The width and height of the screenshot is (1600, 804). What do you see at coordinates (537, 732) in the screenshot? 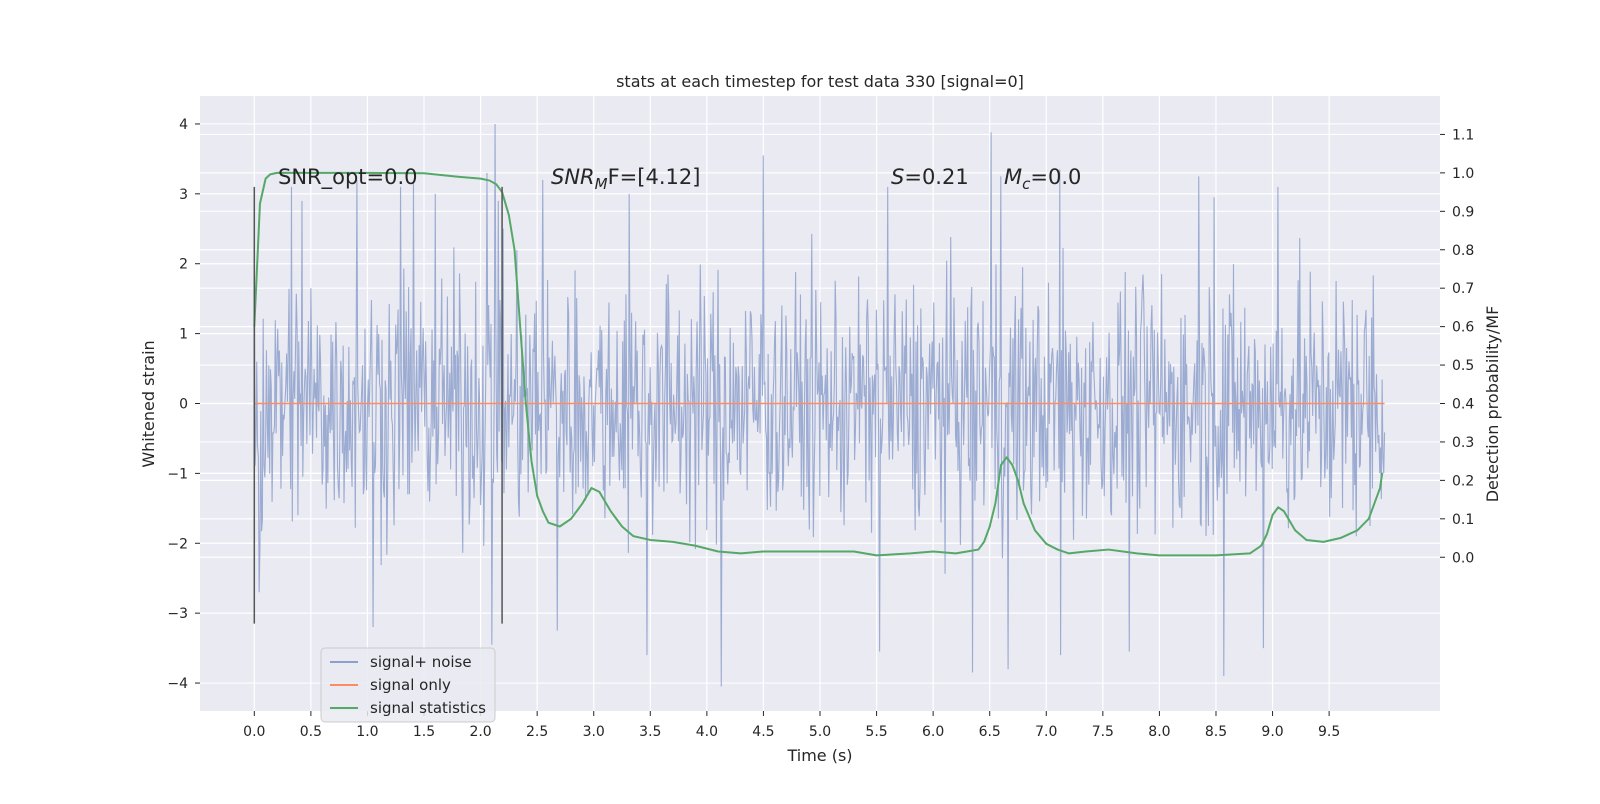
I see `x-tick-label: 2.5` at bounding box center [537, 732].